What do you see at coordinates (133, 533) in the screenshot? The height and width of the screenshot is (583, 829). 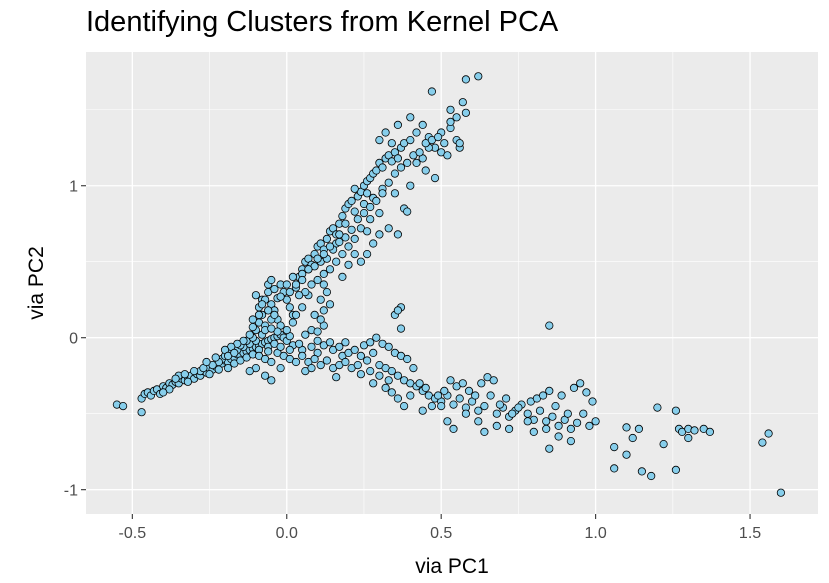 I see `x-tick-label: -0.5` at bounding box center [133, 533].